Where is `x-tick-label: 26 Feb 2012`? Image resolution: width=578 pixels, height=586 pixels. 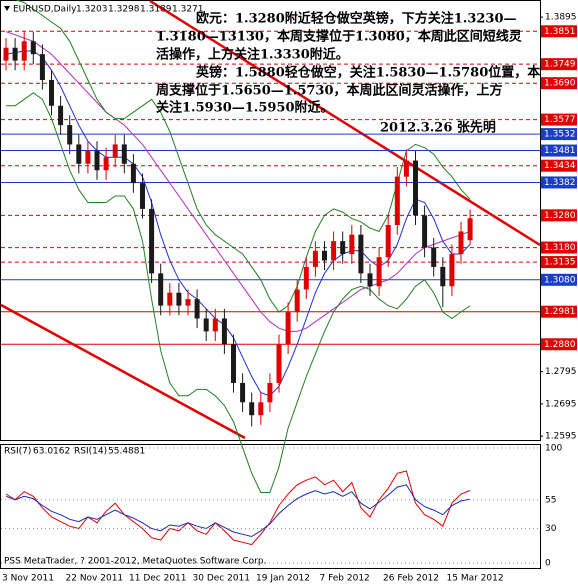 x-tick-label: 26 Feb 2012 is located at coordinates (411, 579).